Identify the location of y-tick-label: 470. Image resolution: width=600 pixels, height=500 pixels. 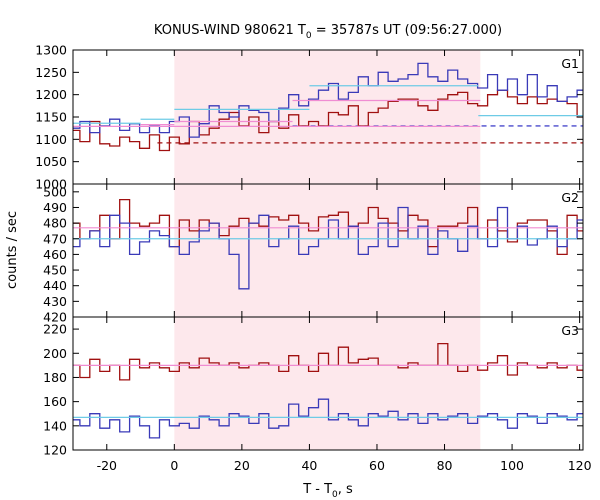
(55, 238).